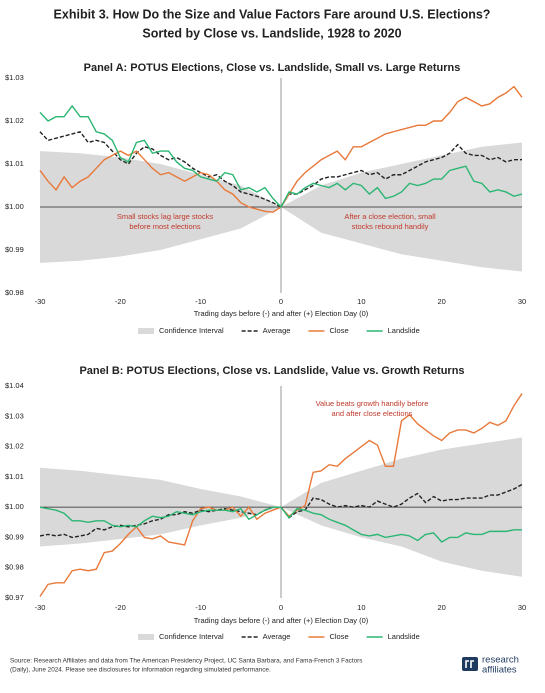 The image size is (545, 693). I want to click on annotation: stocks rebound handily, so click(390, 226).